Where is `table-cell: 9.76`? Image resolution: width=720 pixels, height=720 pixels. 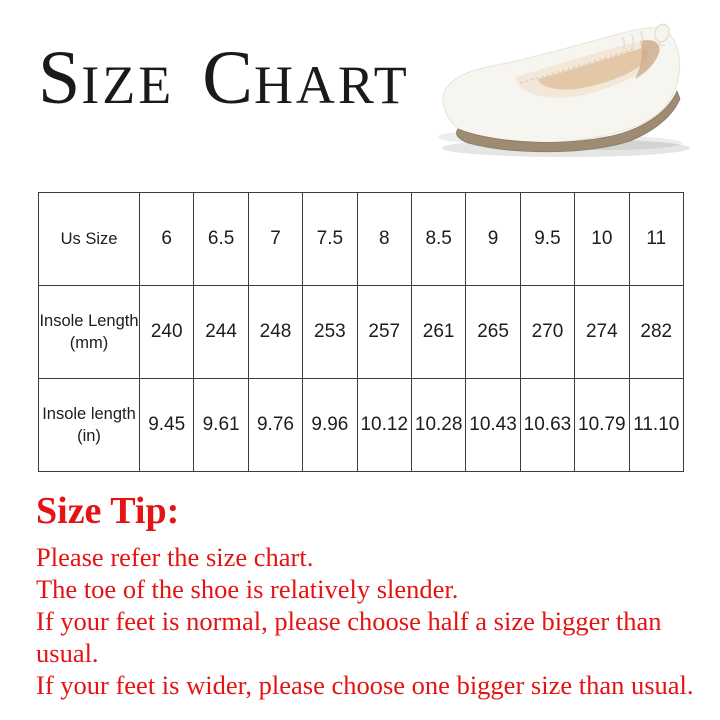 table-cell: 9.76 is located at coordinates (275, 425).